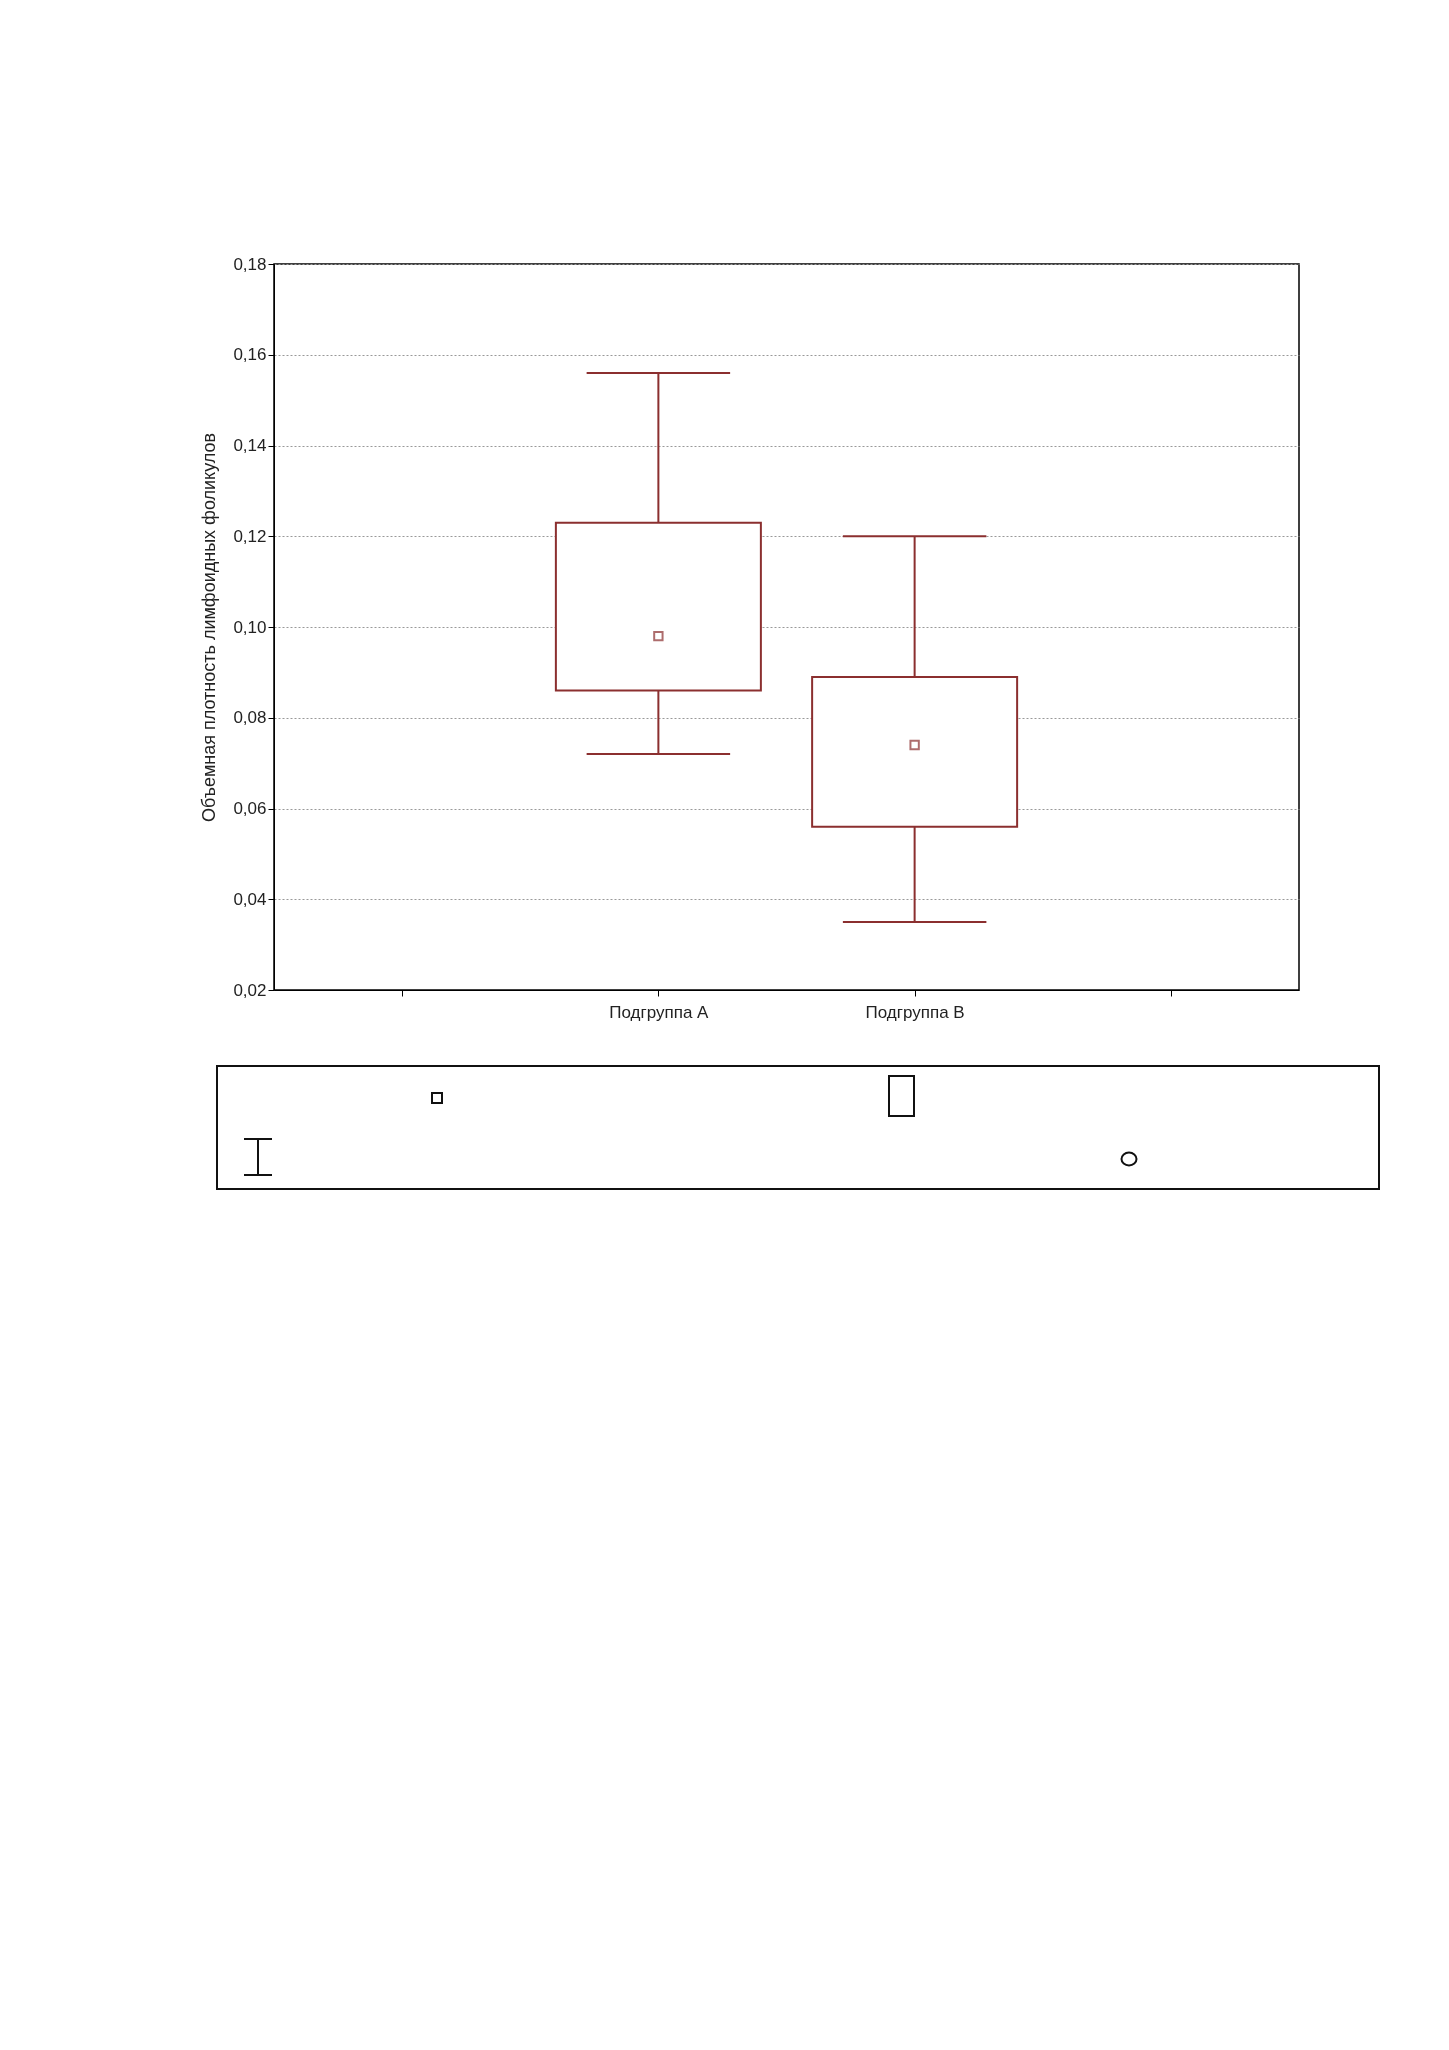 This screenshot has height=2050, width=1449. I want to click on y-tick-label: 0,08, so click(250, 718).